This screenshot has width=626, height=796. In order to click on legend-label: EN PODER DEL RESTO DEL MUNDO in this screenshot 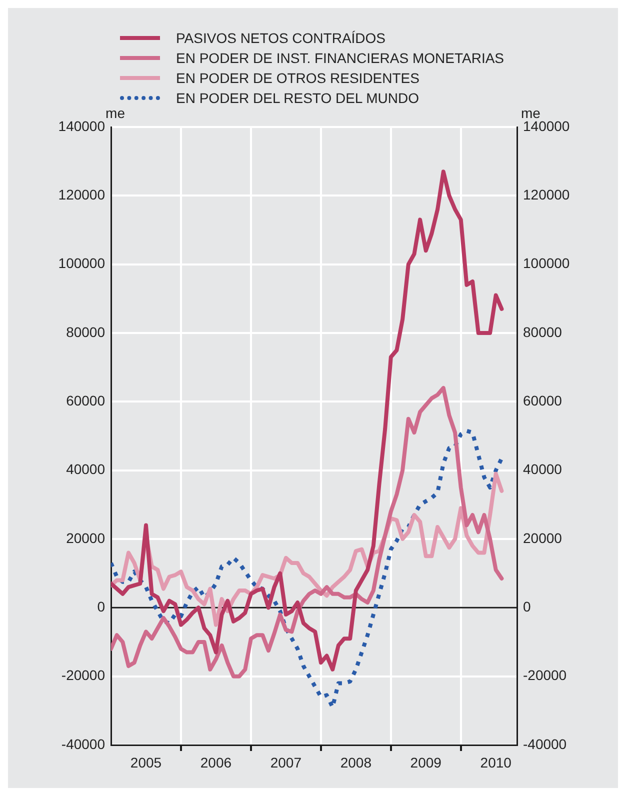, I will do `click(297, 98)`.